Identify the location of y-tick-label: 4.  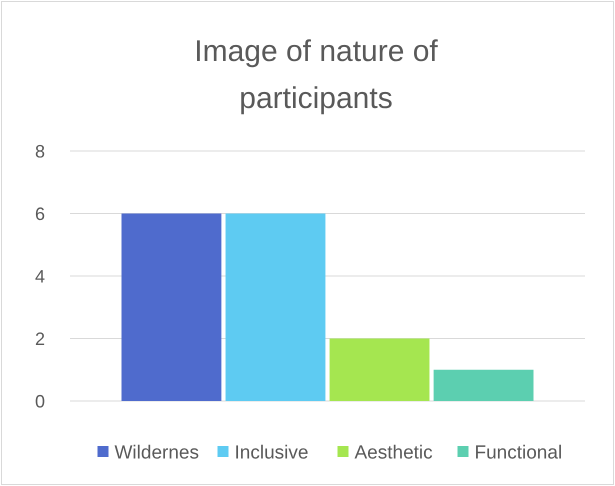
(40, 276).